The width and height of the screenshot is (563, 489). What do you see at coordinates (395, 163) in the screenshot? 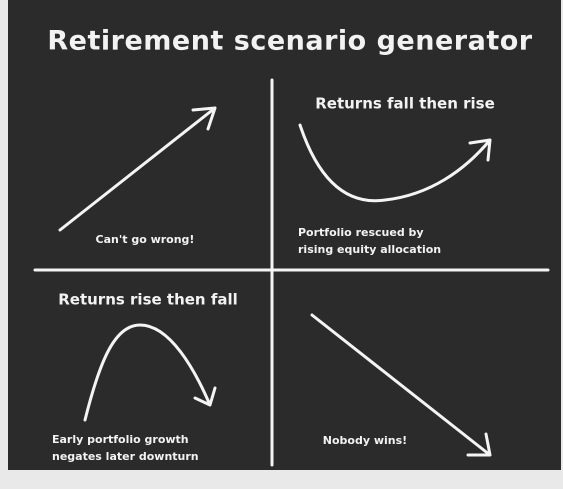
I see `u-curve-arrow` at bounding box center [395, 163].